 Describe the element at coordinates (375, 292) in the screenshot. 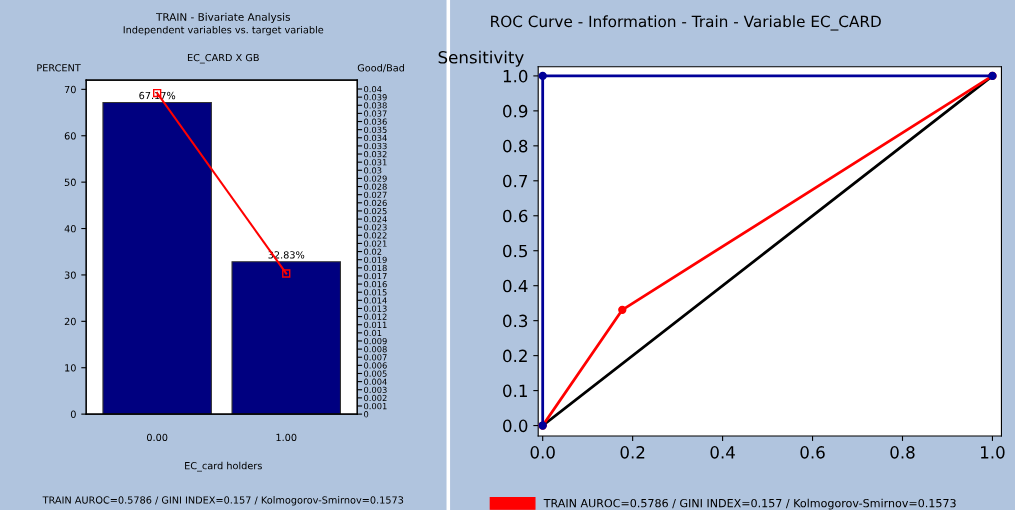

I see `y2-tick-label: 0.015` at that location.